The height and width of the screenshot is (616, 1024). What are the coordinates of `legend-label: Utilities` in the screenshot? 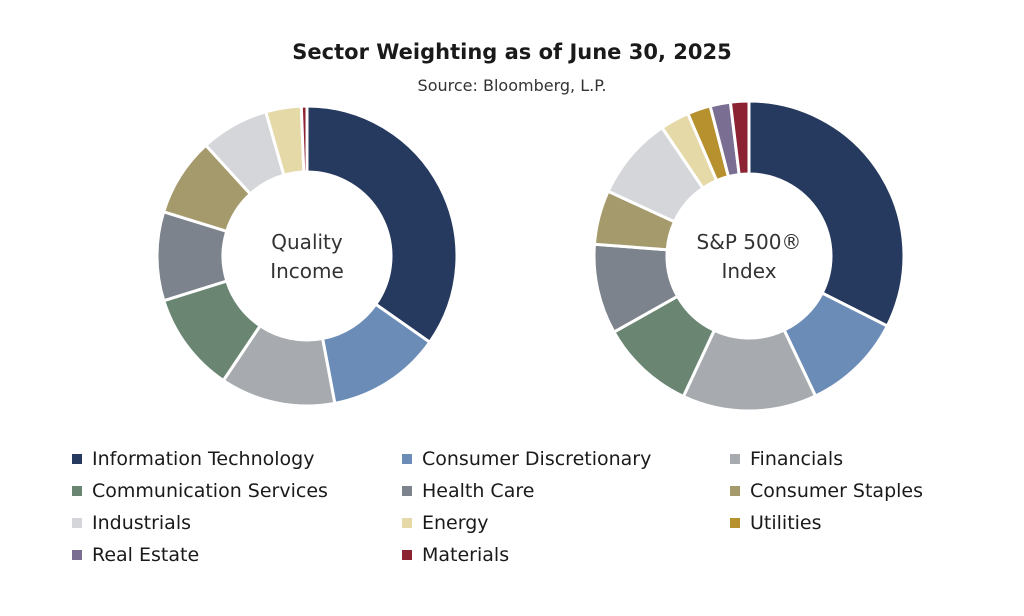 It's located at (786, 523).